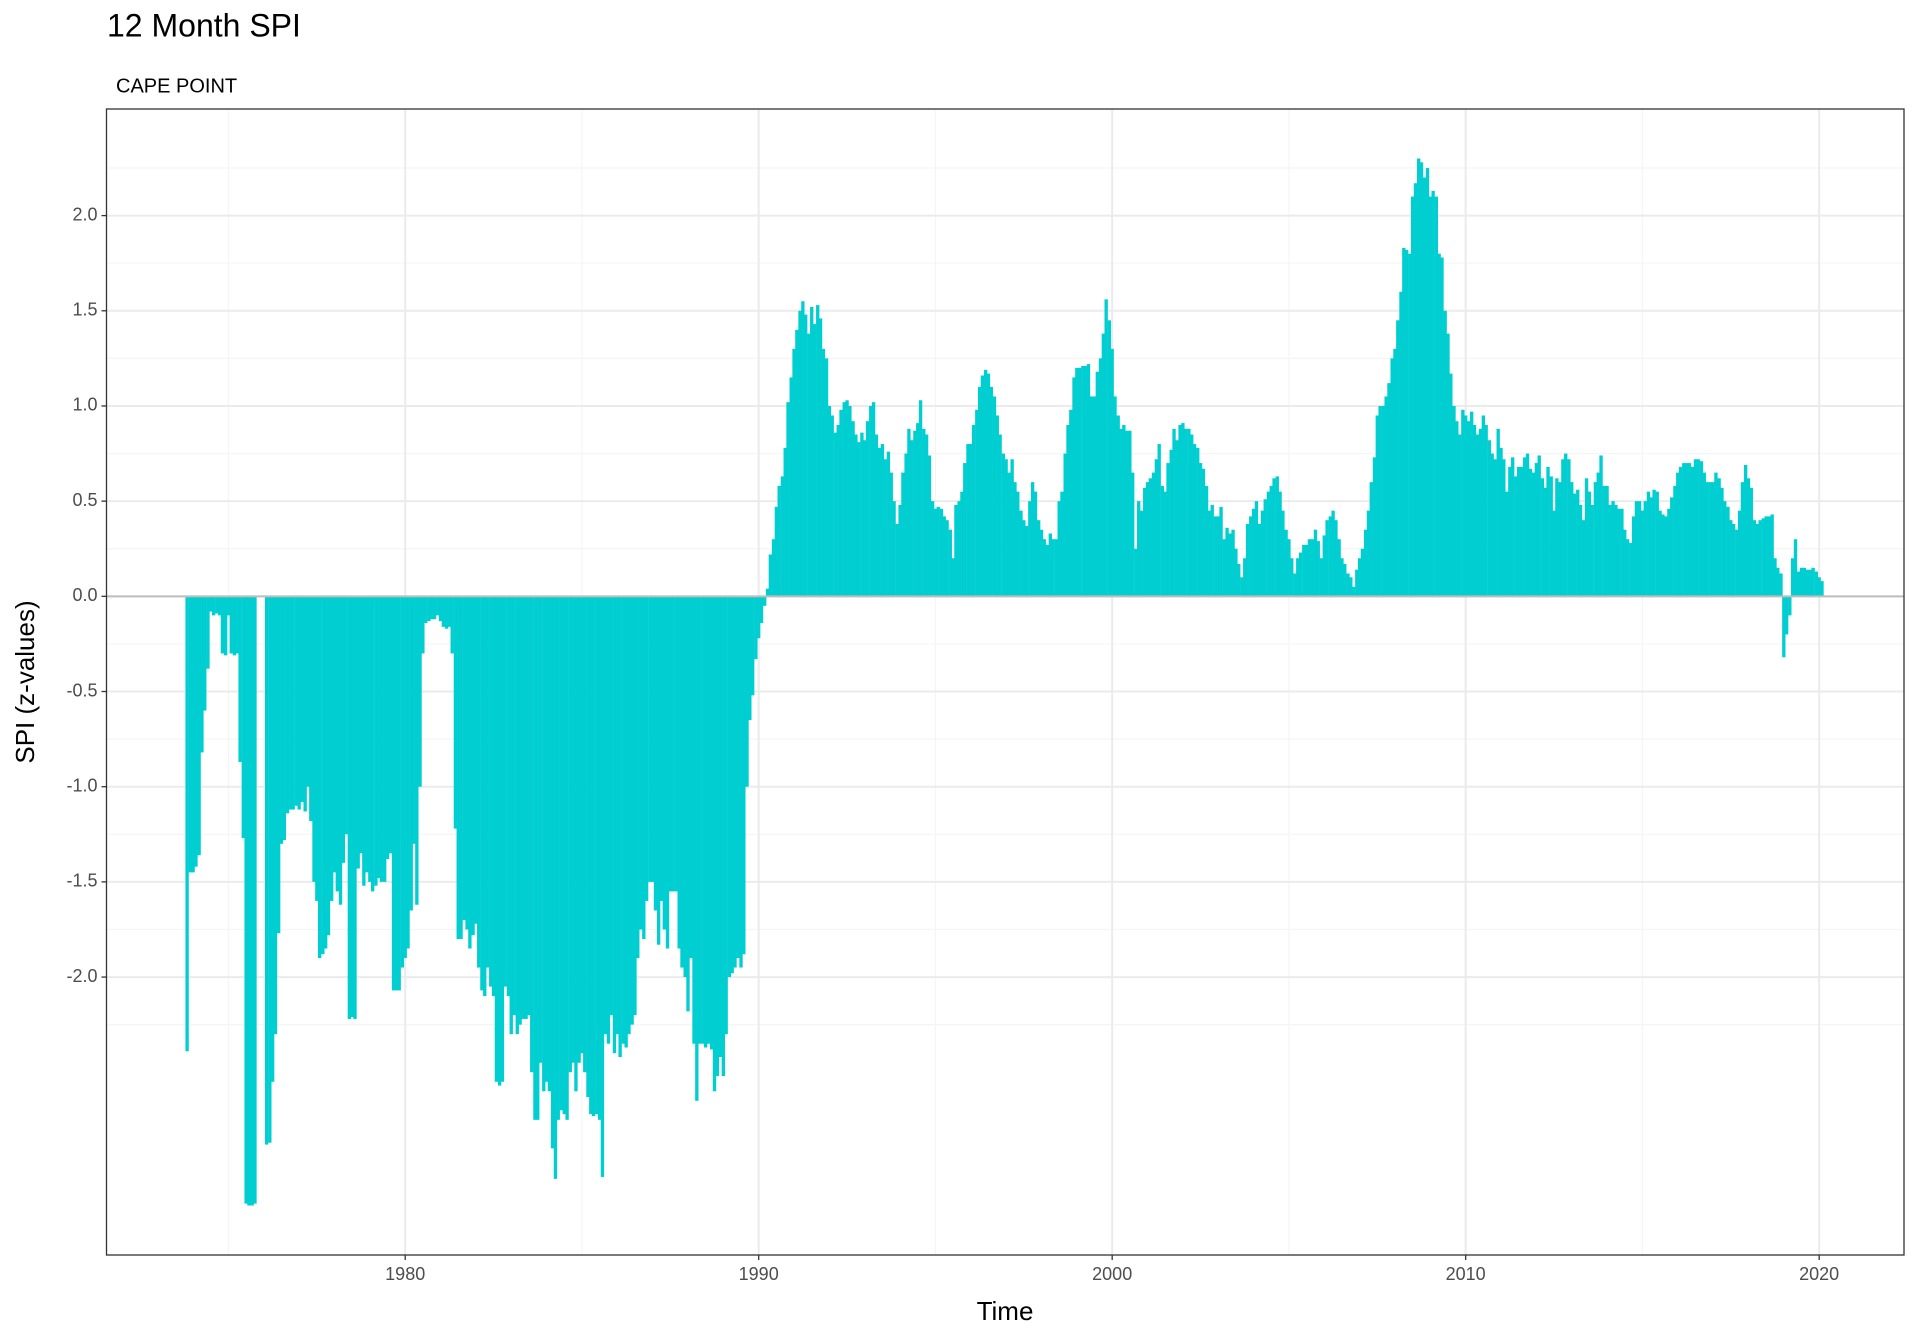 The image size is (1920, 1344). I want to click on x-tick-label: 2010, so click(1466, 1274).